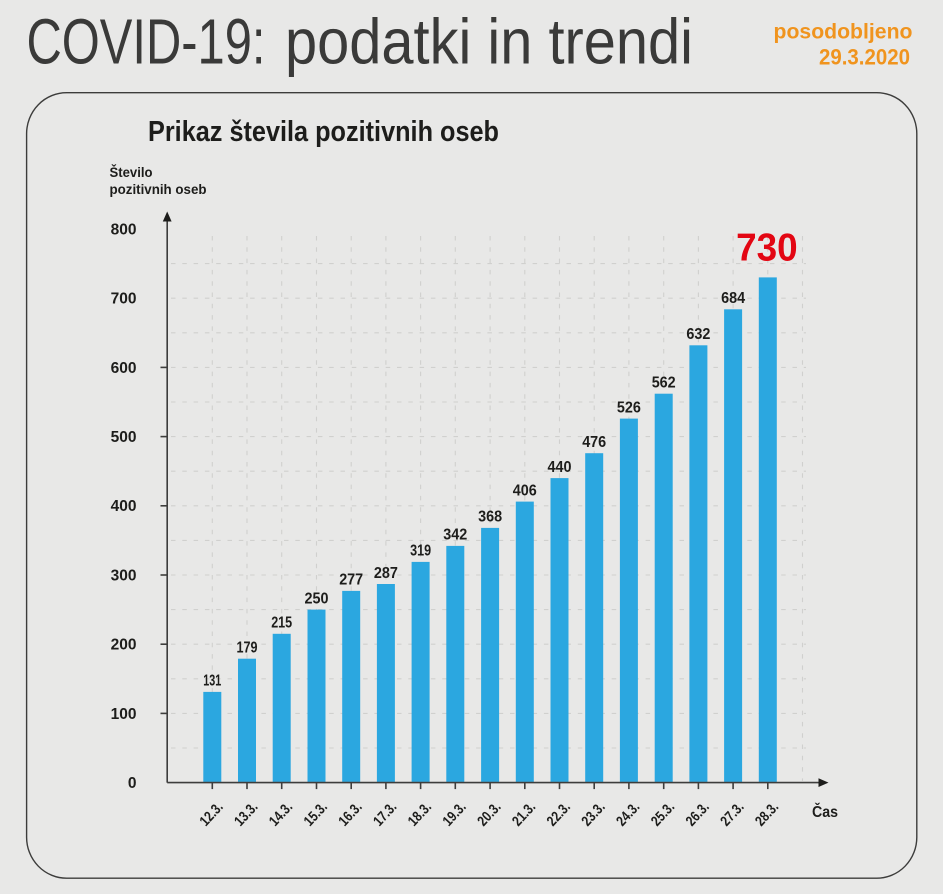  What do you see at coordinates (664, 383) in the screenshot?
I see `svg-text: 562` at bounding box center [664, 383].